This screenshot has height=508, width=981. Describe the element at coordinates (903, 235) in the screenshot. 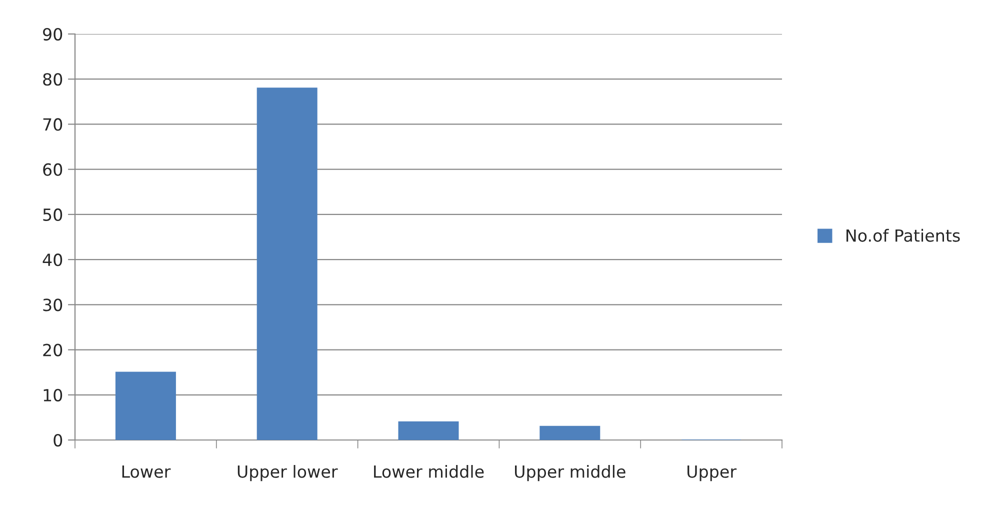

I see `legend-label: No.of Patients` at that location.